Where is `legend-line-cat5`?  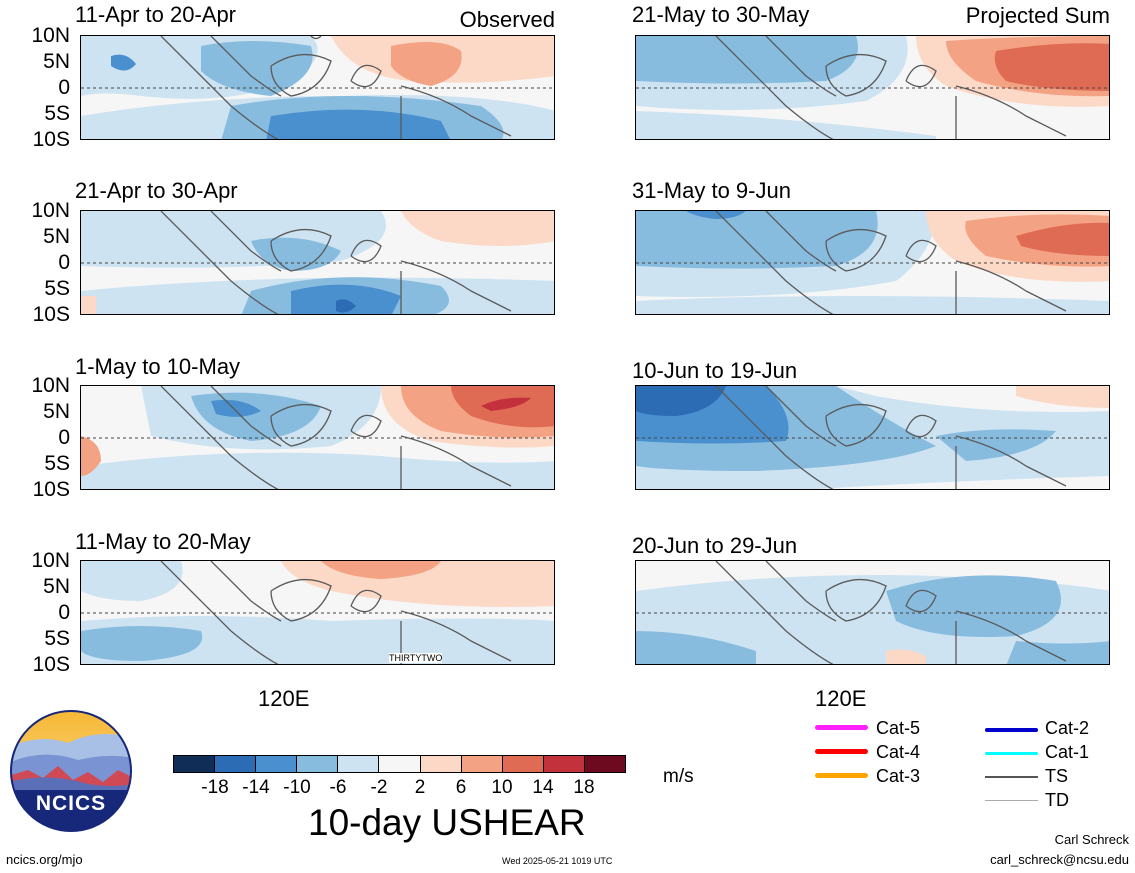 legend-line-cat5 is located at coordinates (841, 727).